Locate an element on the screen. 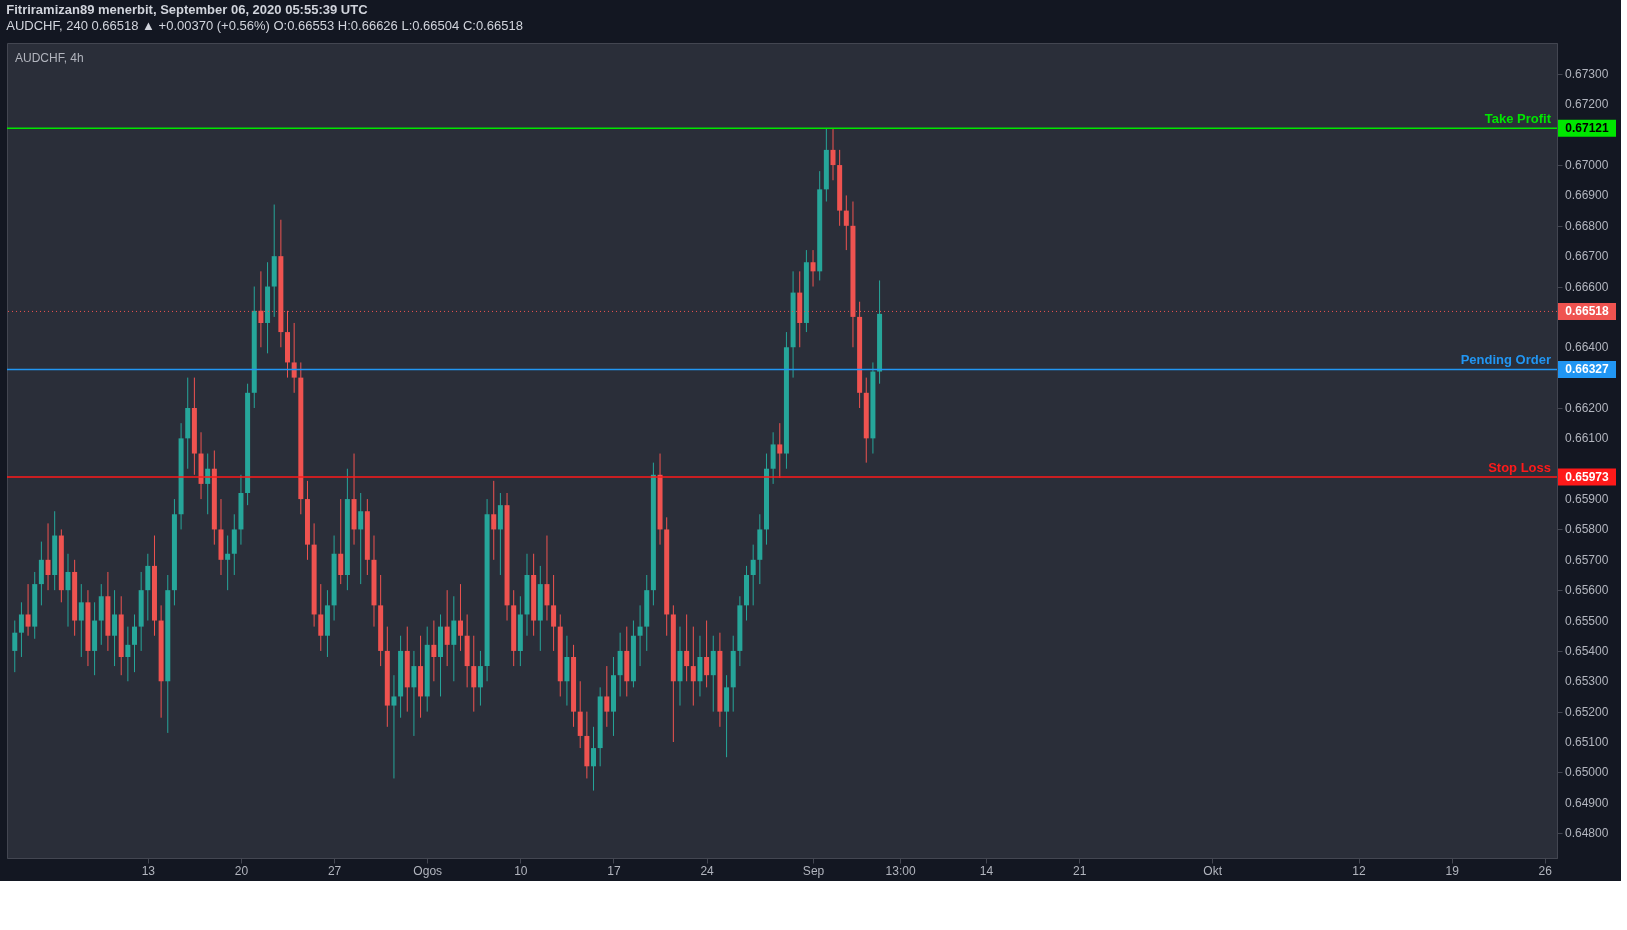 Image resolution: width=1627 pixels, height=930 pixels. chart-subtitle: AUDCHF, 240 0.66518 ▲ +0.00370 (+0.56%) O:0.66553 H:0.66626 L:0.66504 C:0.66518 is located at coordinates (264, 25).